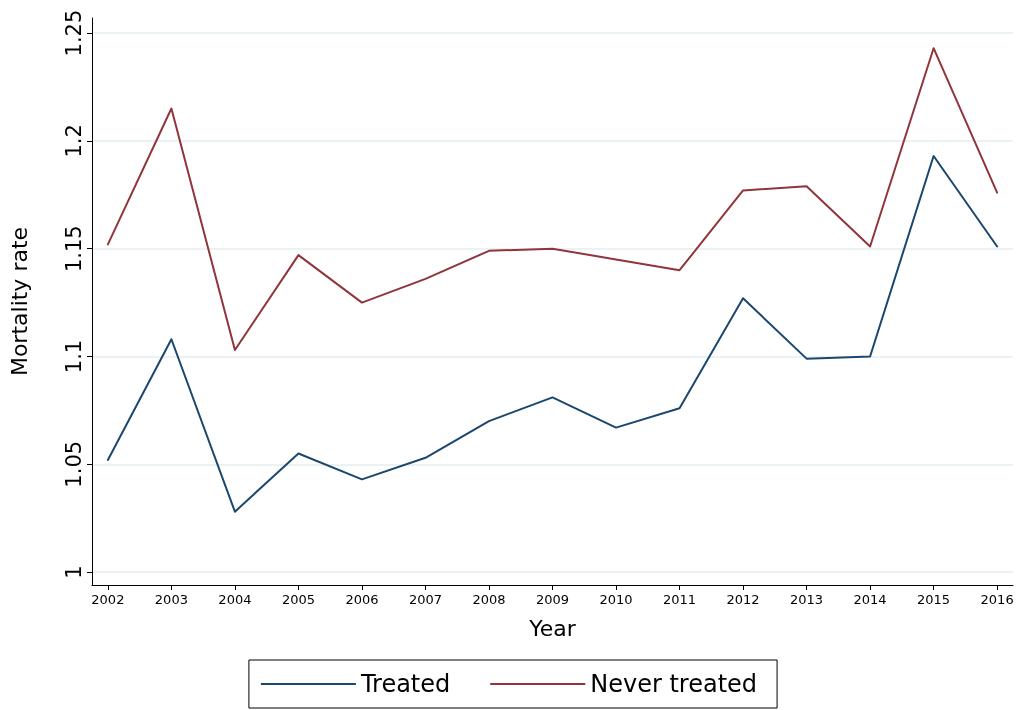  Describe the element at coordinates (108, 599) in the screenshot. I see `x-tick-label: 2002` at that location.